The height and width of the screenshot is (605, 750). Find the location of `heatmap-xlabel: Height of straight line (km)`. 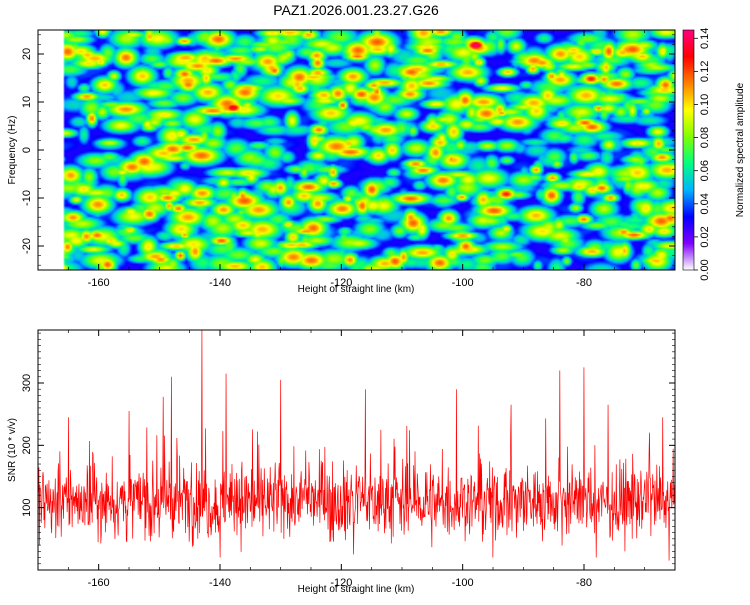

heatmap-xlabel: Height of straight line (km) is located at coordinates (356, 289).